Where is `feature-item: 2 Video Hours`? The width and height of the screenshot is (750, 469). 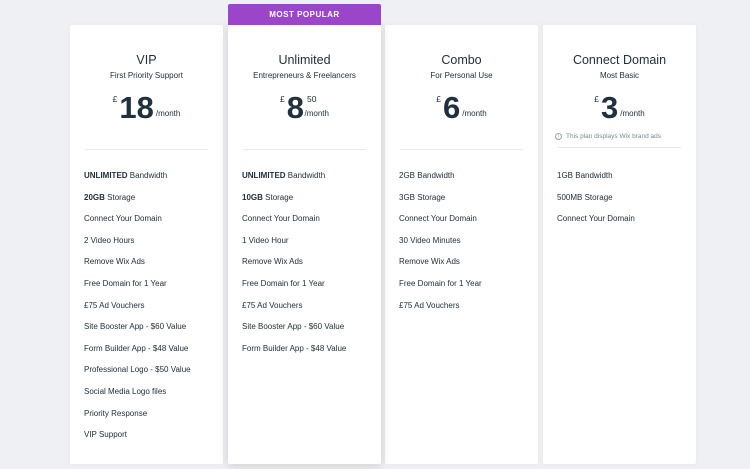 feature-item: 2 Video Hours is located at coordinates (150, 247).